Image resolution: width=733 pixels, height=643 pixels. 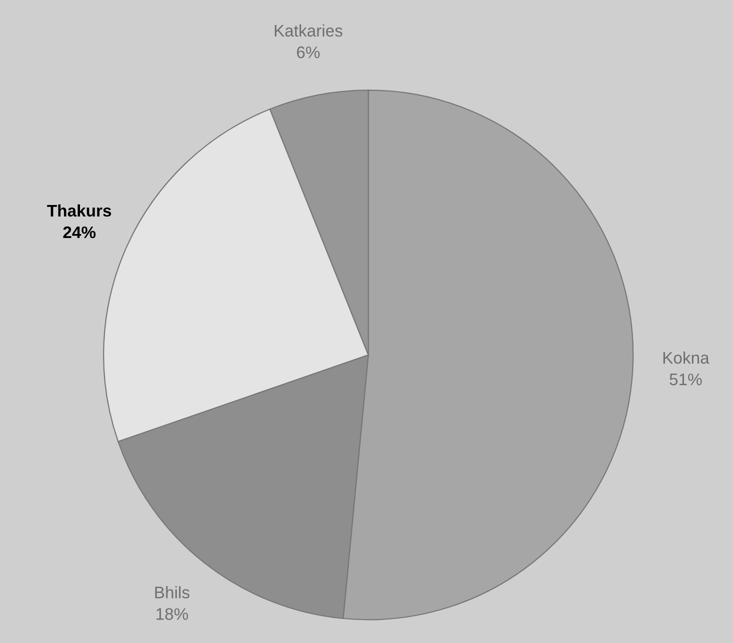 I want to click on slice-label: Kokna, so click(x=686, y=358).